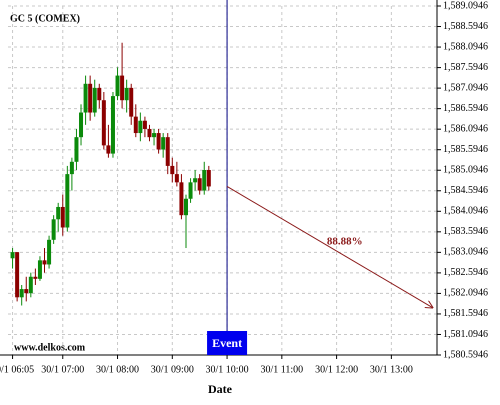 This screenshot has width=500, height=405. I want to click on y-tick-label: 1,584.0946, so click(465, 211).